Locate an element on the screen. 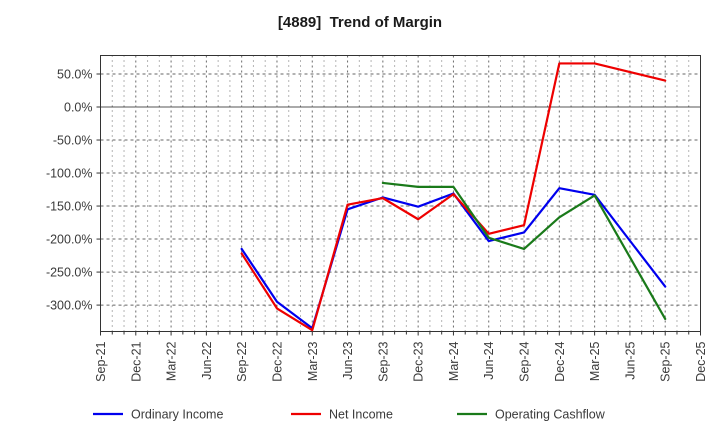  x-axis-tick-label: Sep-24 is located at coordinates (525, 361).